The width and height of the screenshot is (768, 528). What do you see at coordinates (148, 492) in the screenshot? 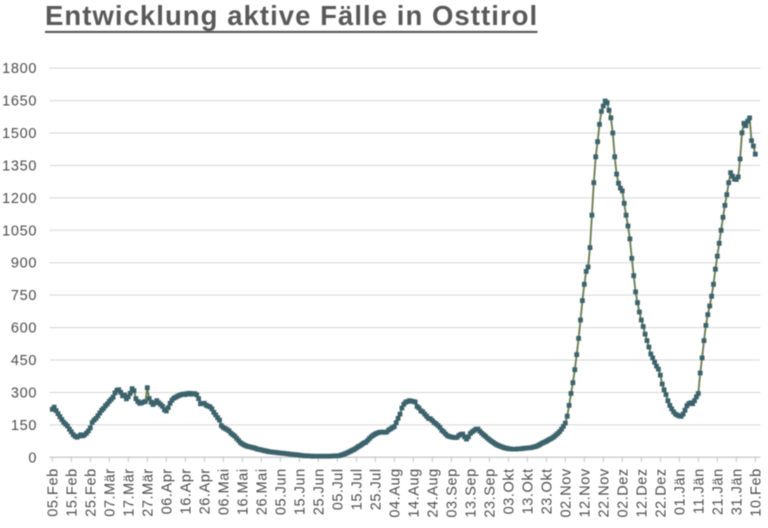
I see `svg-text: 27.Mär` at bounding box center [148, 492].